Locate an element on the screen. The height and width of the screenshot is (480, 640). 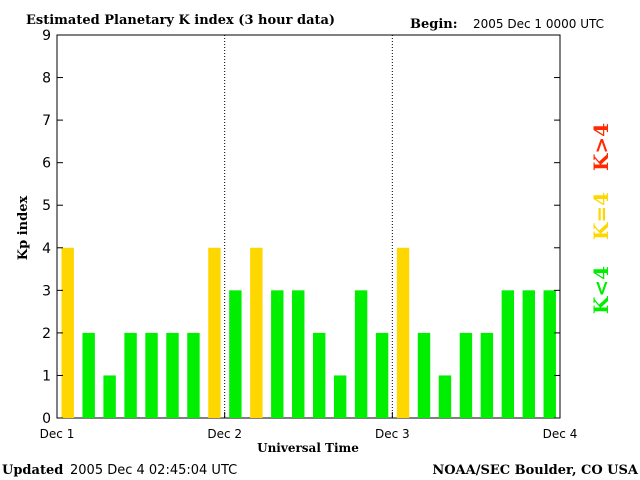
y-axis-label: Kp index is located at coordinates (23, 228).